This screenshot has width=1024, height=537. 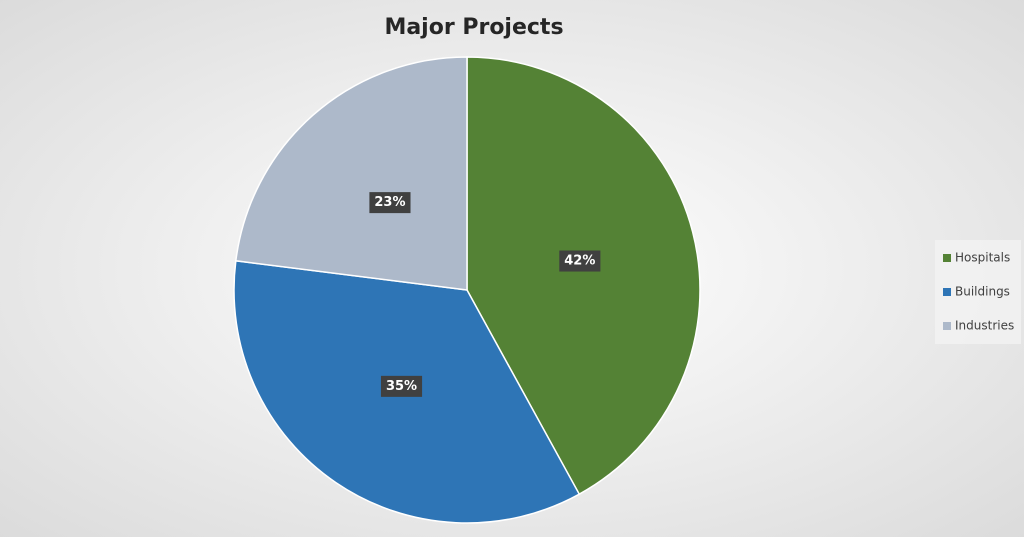 I want to click on legend-label: Industries, so click(x=984, y=326).